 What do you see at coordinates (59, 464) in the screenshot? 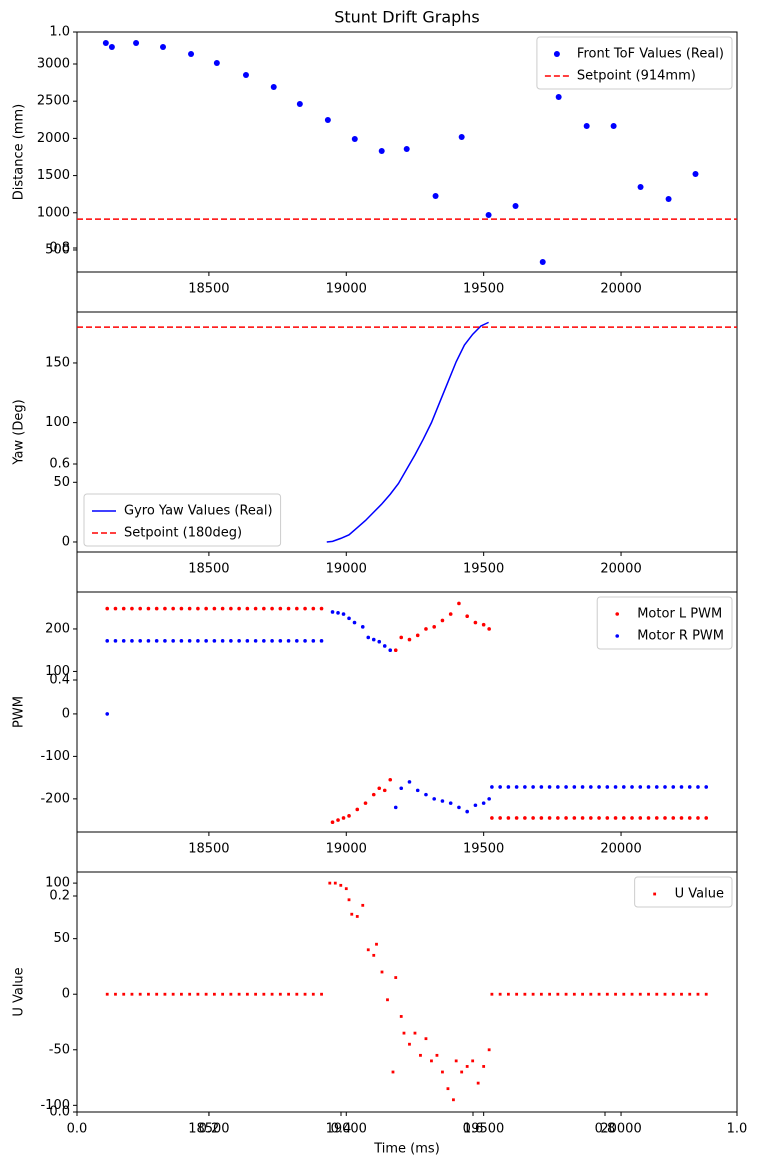
I see `y-tick-label: 0.6` at bounding box center [59, 464].